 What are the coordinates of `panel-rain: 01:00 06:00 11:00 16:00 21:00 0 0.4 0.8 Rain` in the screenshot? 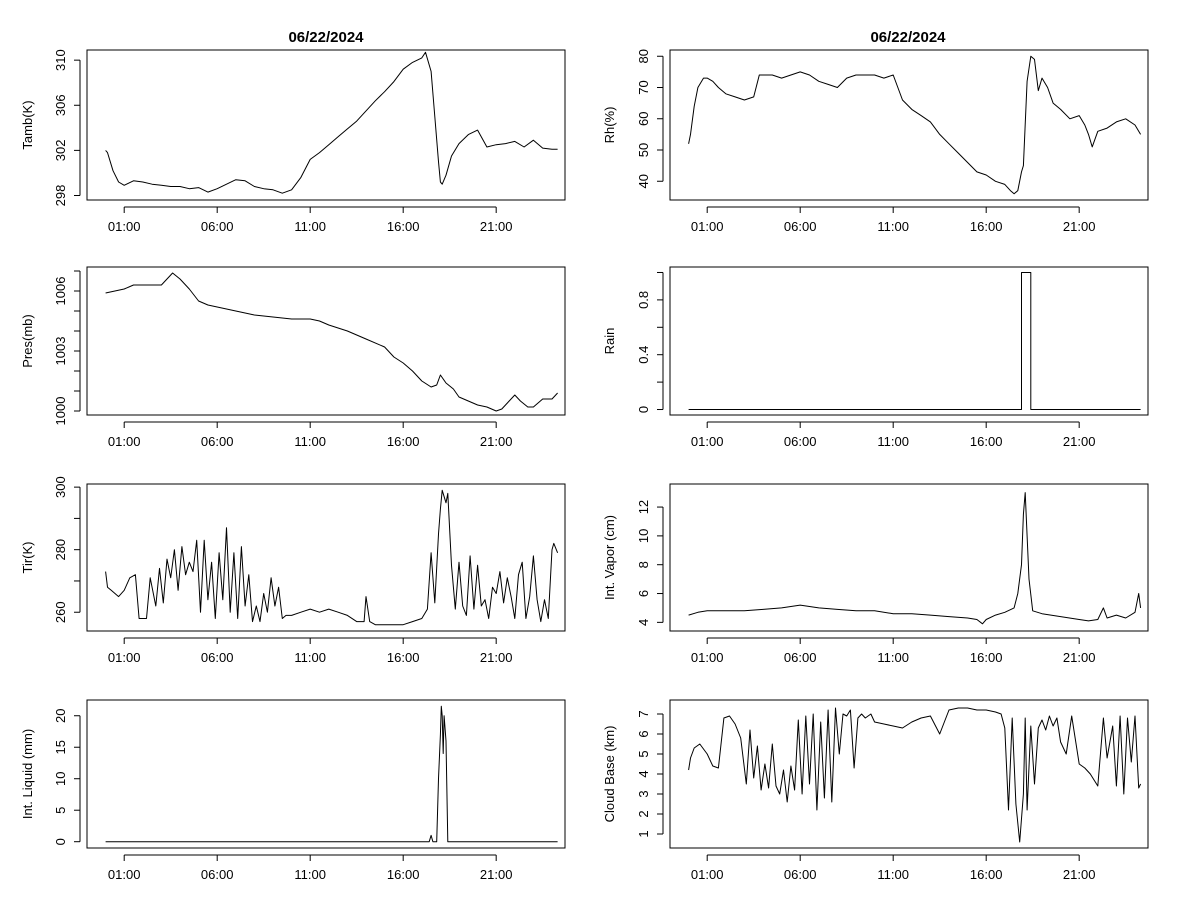 It's located at (875, 357).